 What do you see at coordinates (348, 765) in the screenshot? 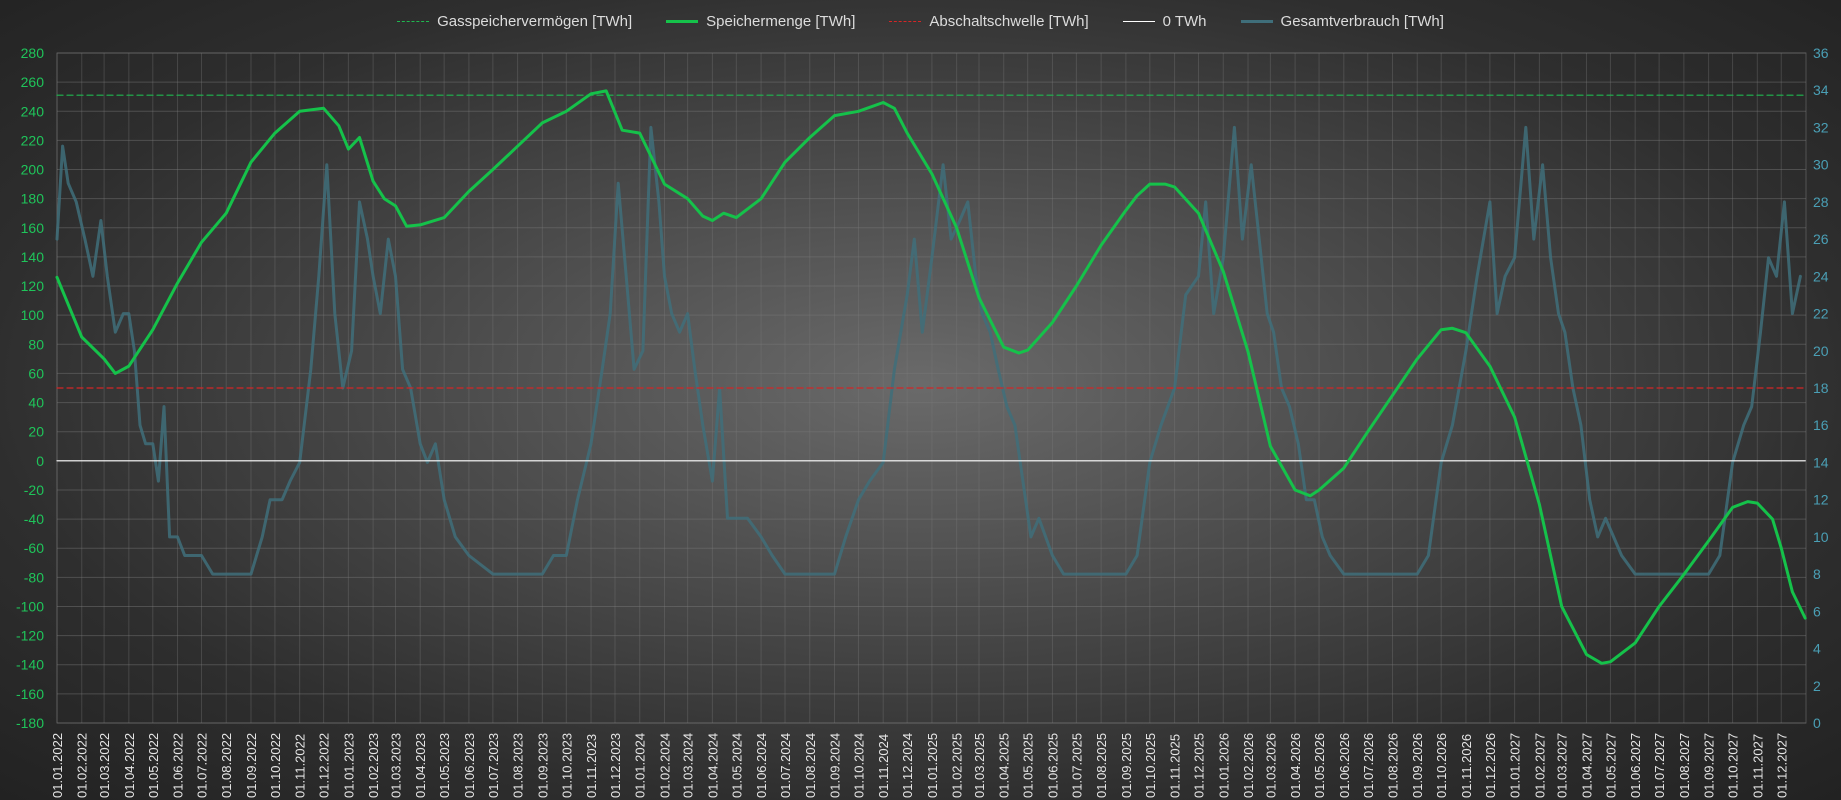
I see `x-tick-label: 01.01.2023` at bounding box center [348, 765].